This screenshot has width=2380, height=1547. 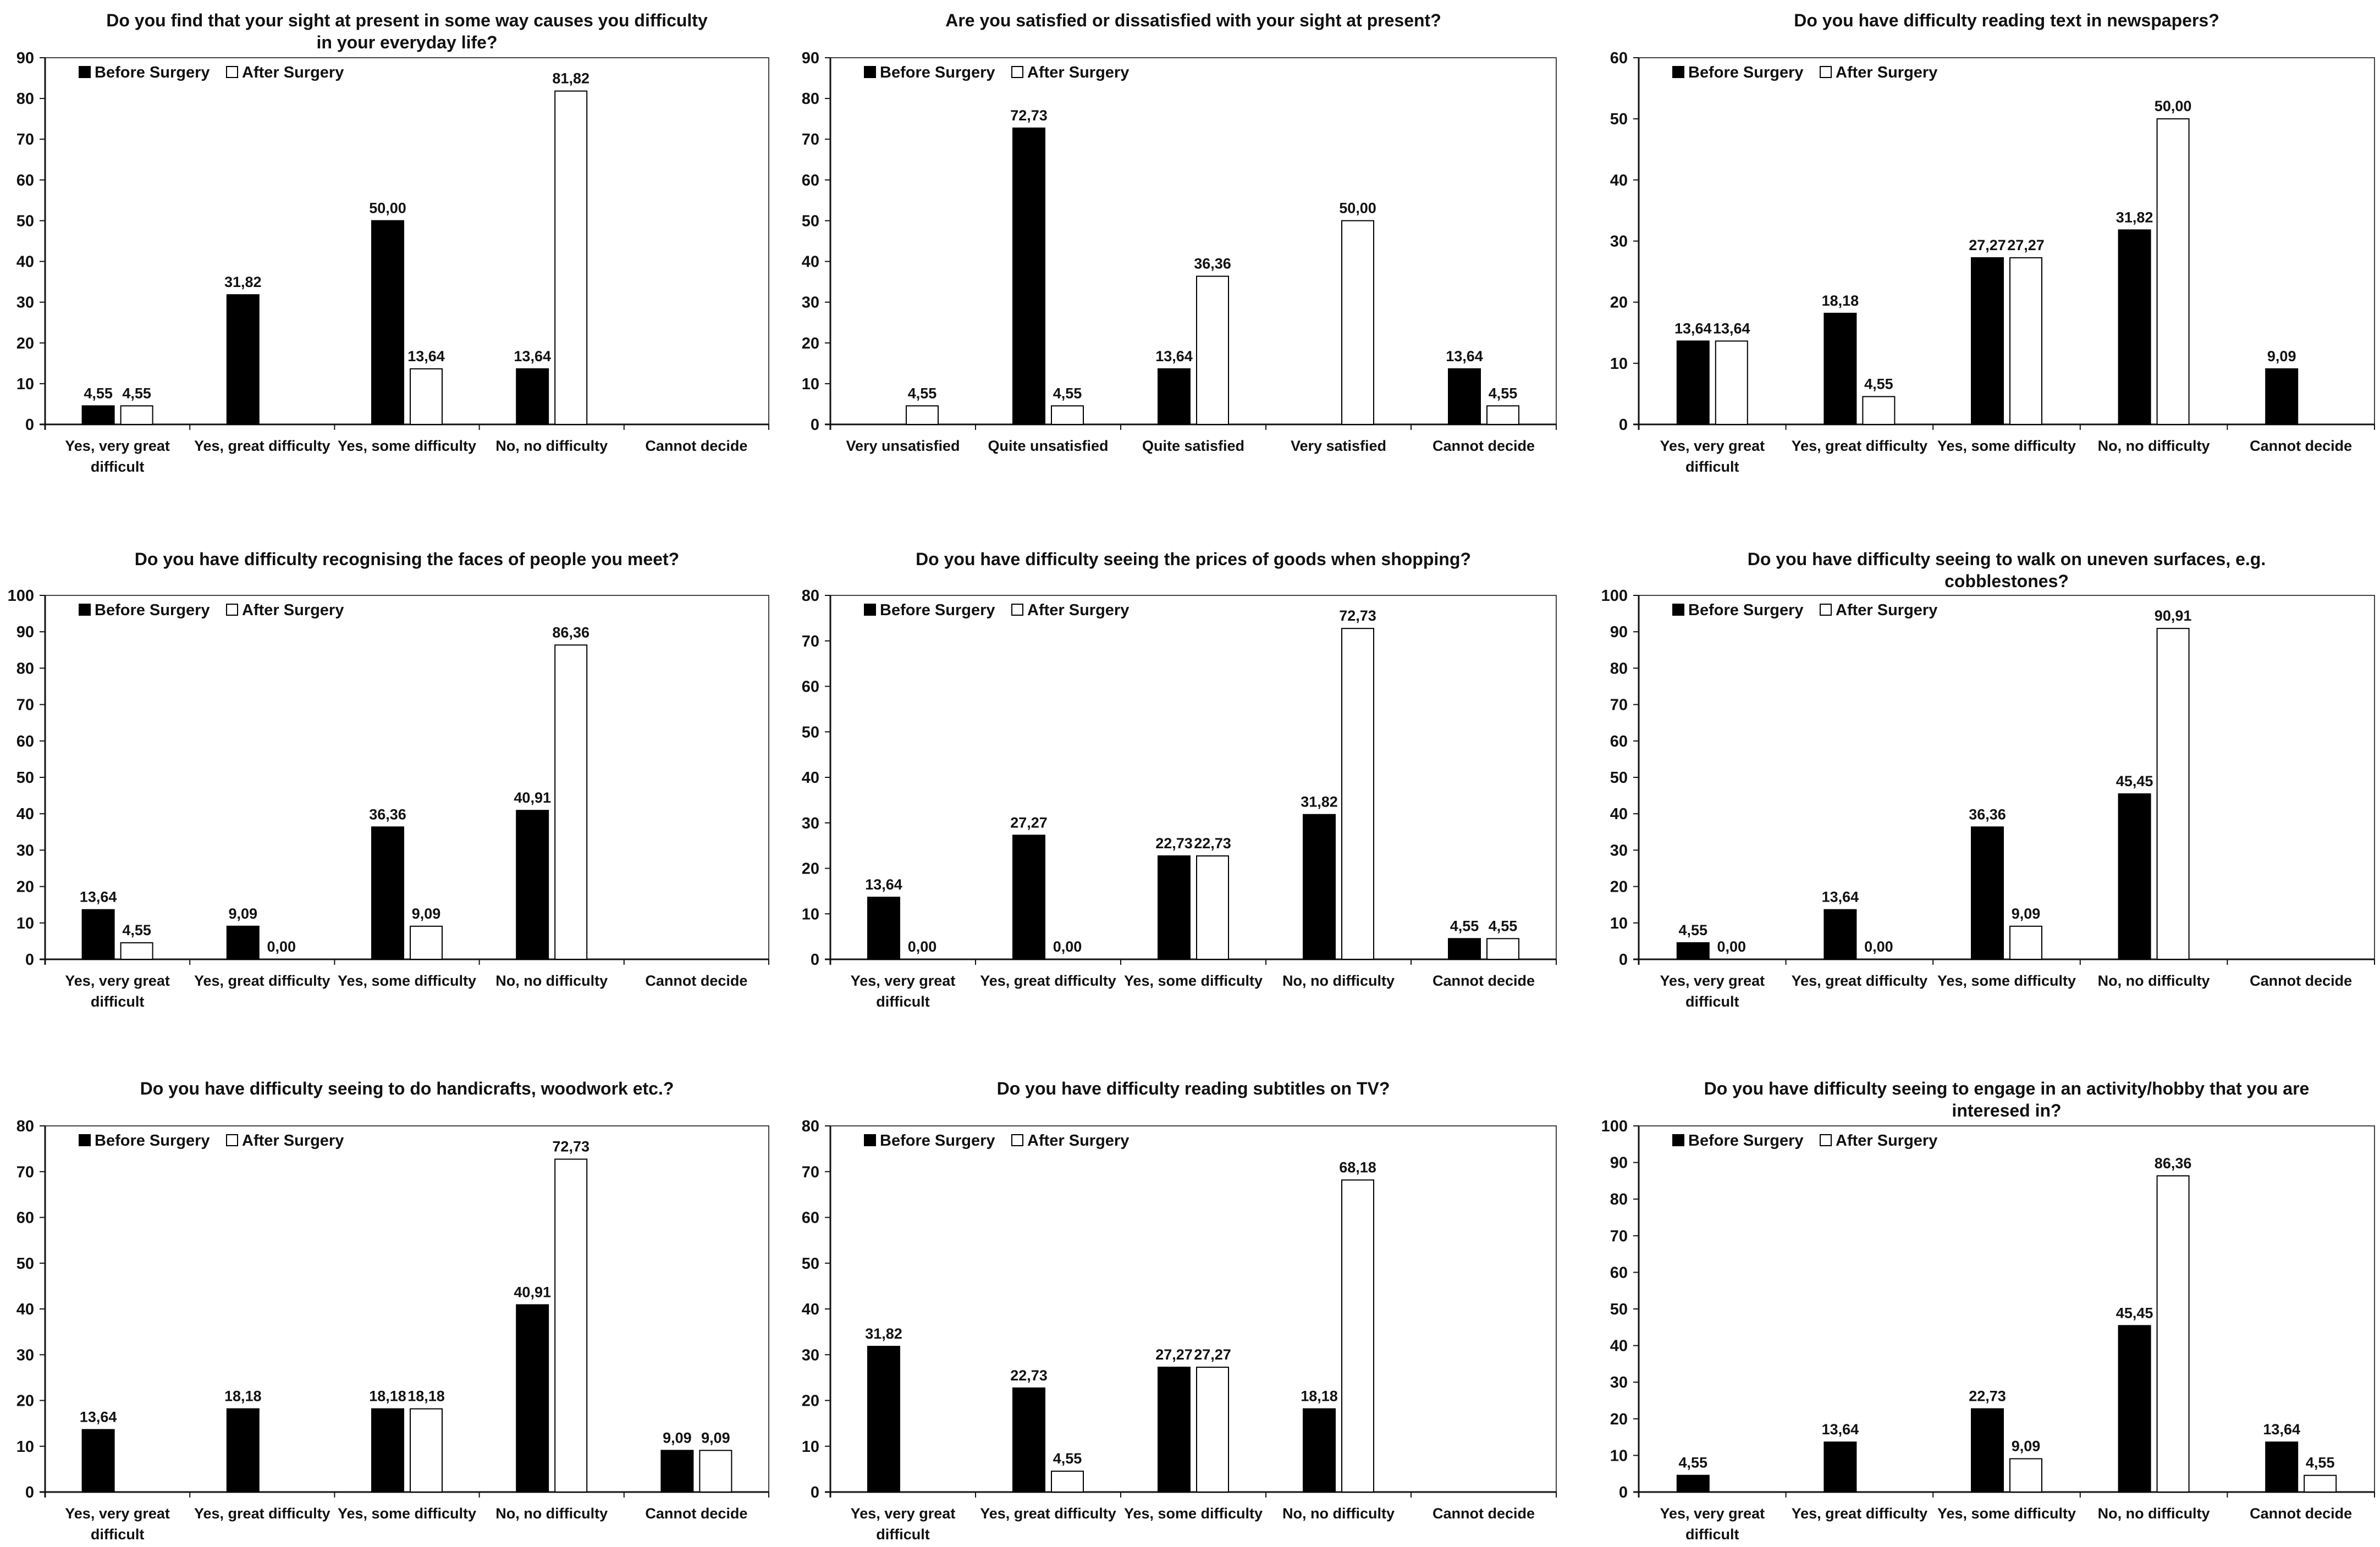 What do you see at coordinates (2173, 615) in the screenshot?
I see `data-label: 90,91` at bounding box center [2173, 615].